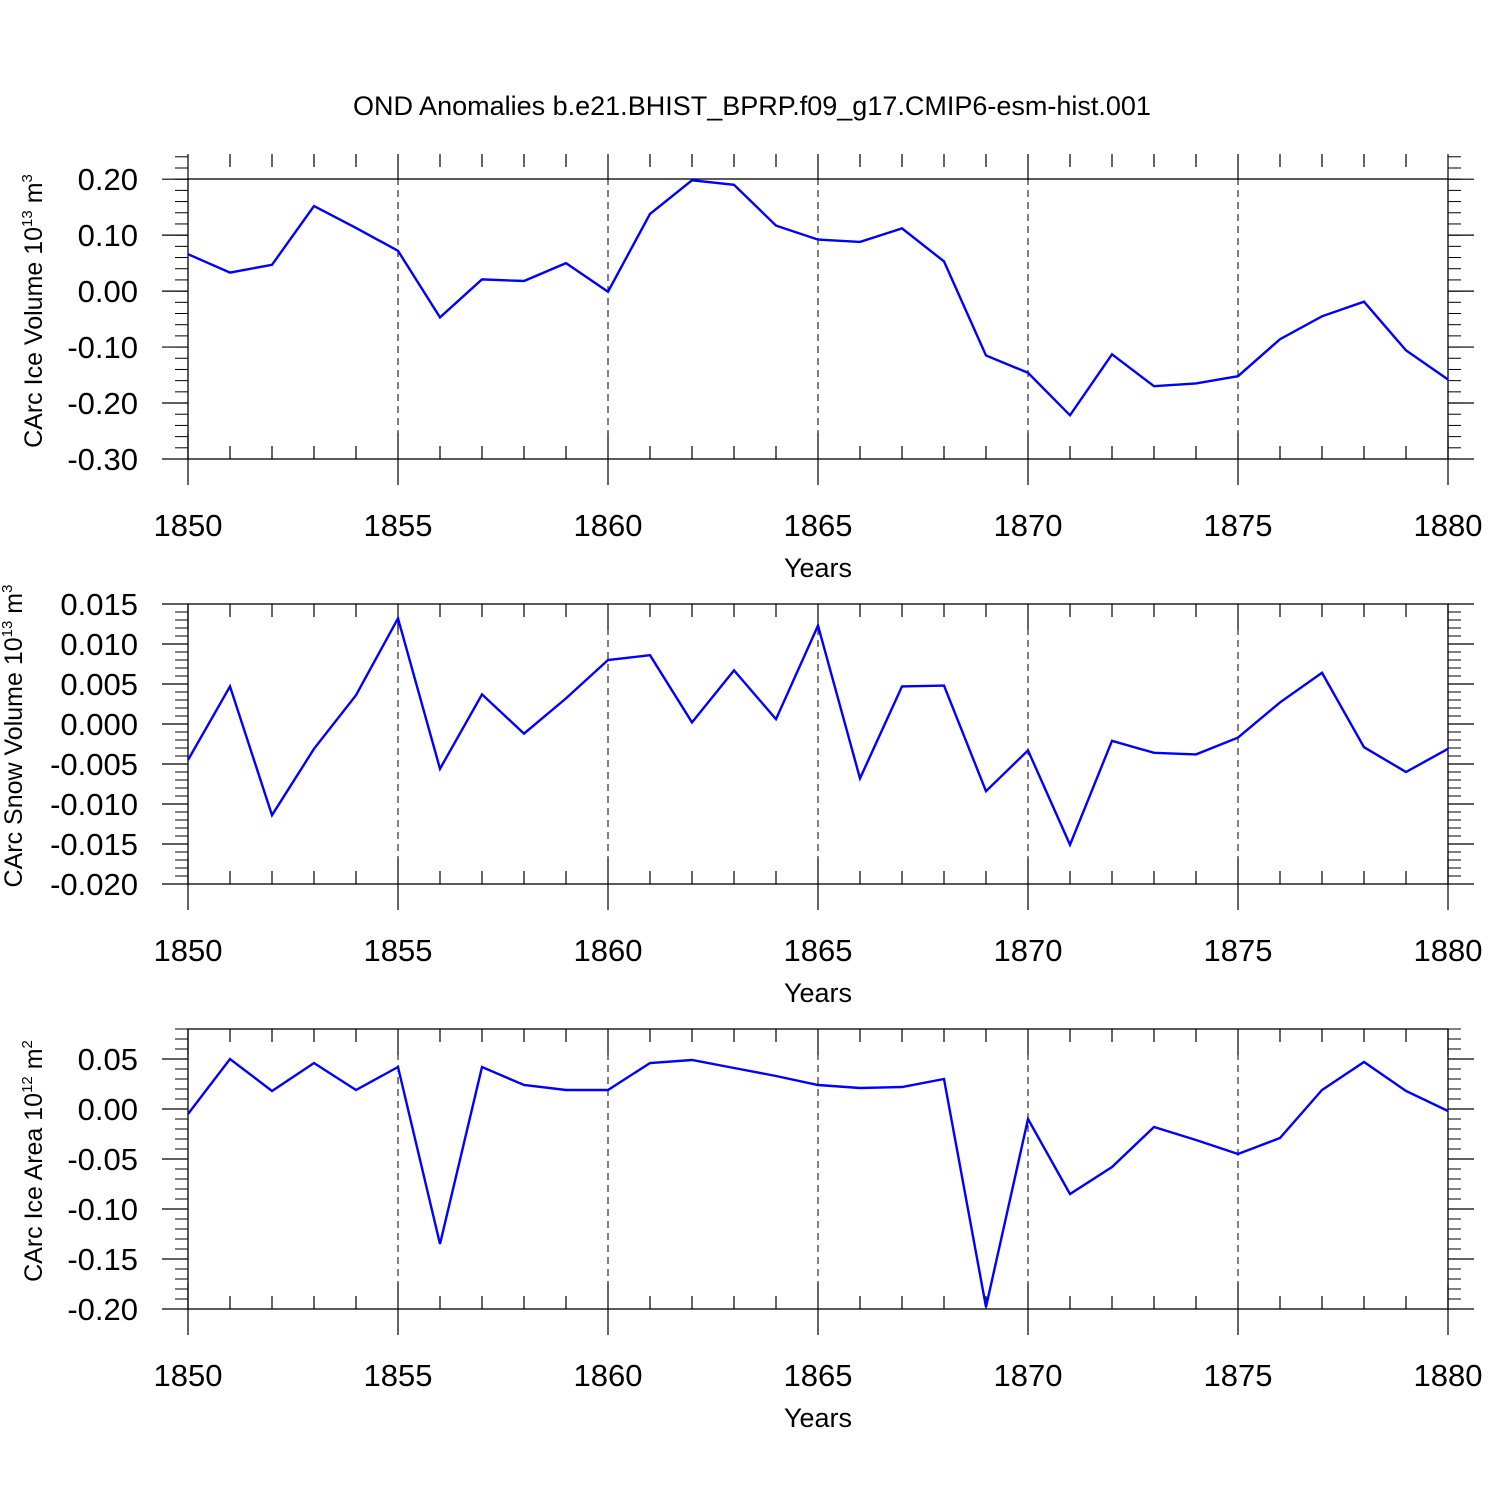 This screenshot has height=1500, width=1500. Describe the element at coordinates (27, 1084) in the screenshot. I see `y-label-exp: 12` at that location.